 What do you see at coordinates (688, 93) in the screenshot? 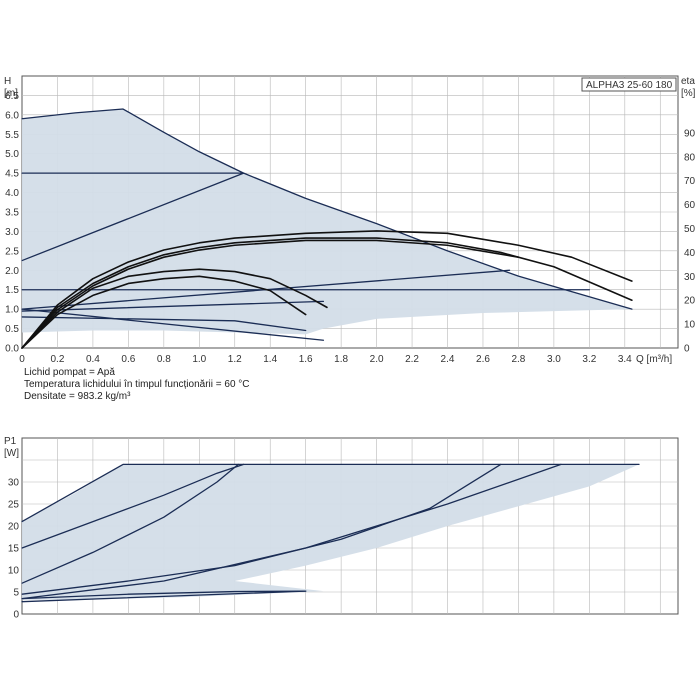
I see `top-ylabel-right-2: [%]` at bounding box center [688, 93].